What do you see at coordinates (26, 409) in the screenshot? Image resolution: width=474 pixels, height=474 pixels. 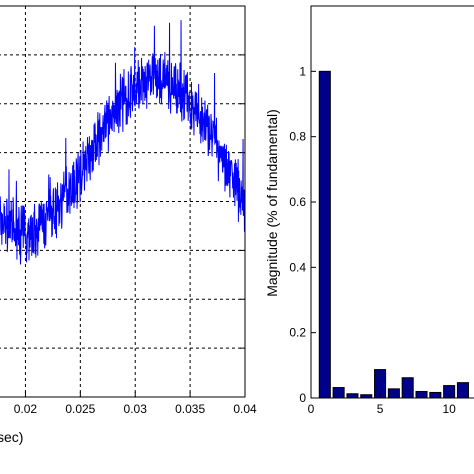 I see `x-tick-label: 0.02` at bounding box center [26, 409].